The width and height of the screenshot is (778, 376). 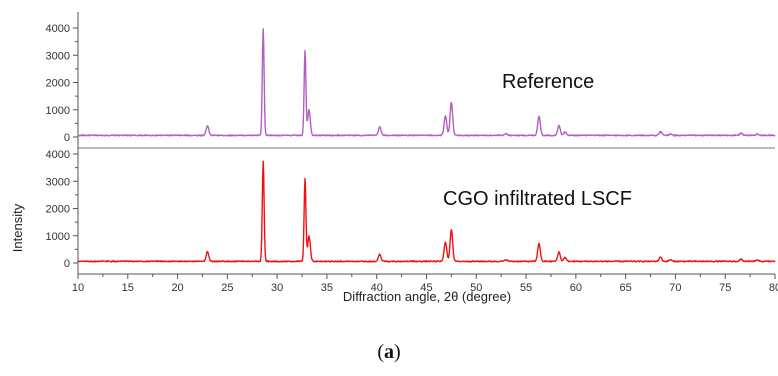 I want to click on y-axis-title: Intensity, so click(x=17, y=227).